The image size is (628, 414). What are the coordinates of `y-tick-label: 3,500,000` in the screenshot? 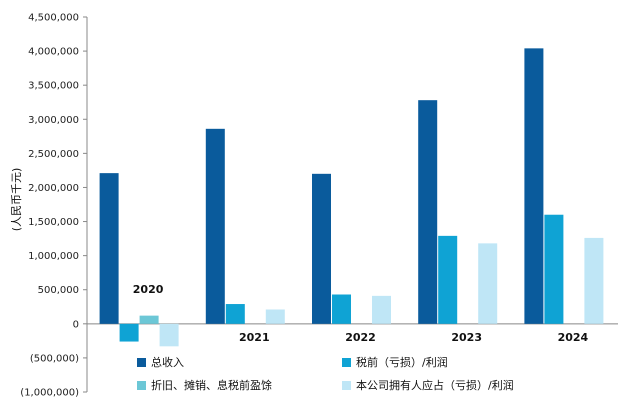 It's located at (53, 86).